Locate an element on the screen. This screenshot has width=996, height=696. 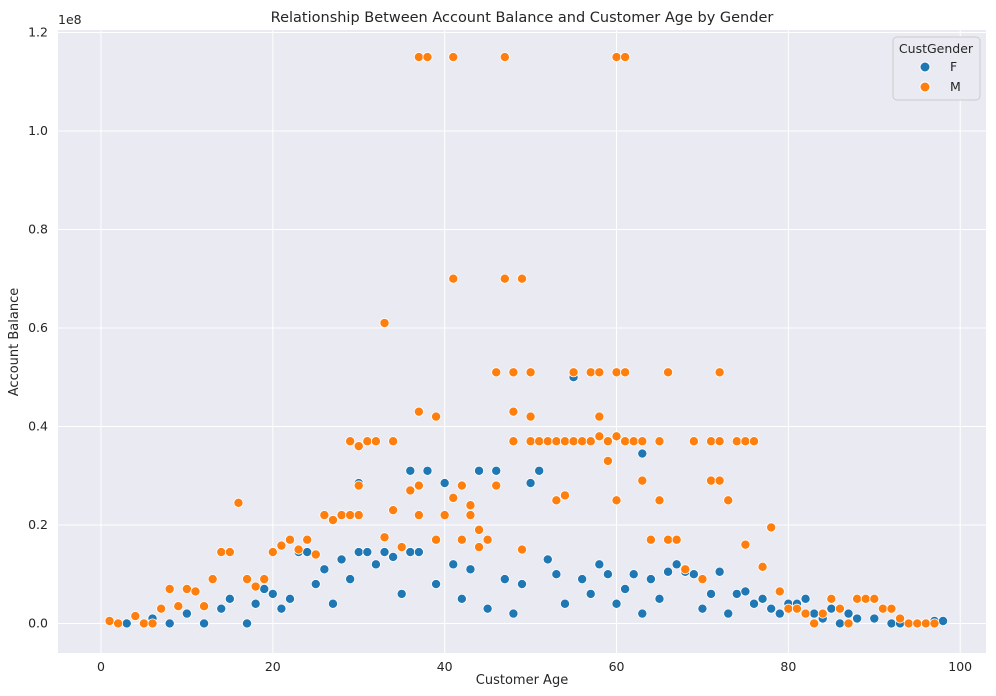
x-tick-label: 80 is located at coordinates (788, 666).